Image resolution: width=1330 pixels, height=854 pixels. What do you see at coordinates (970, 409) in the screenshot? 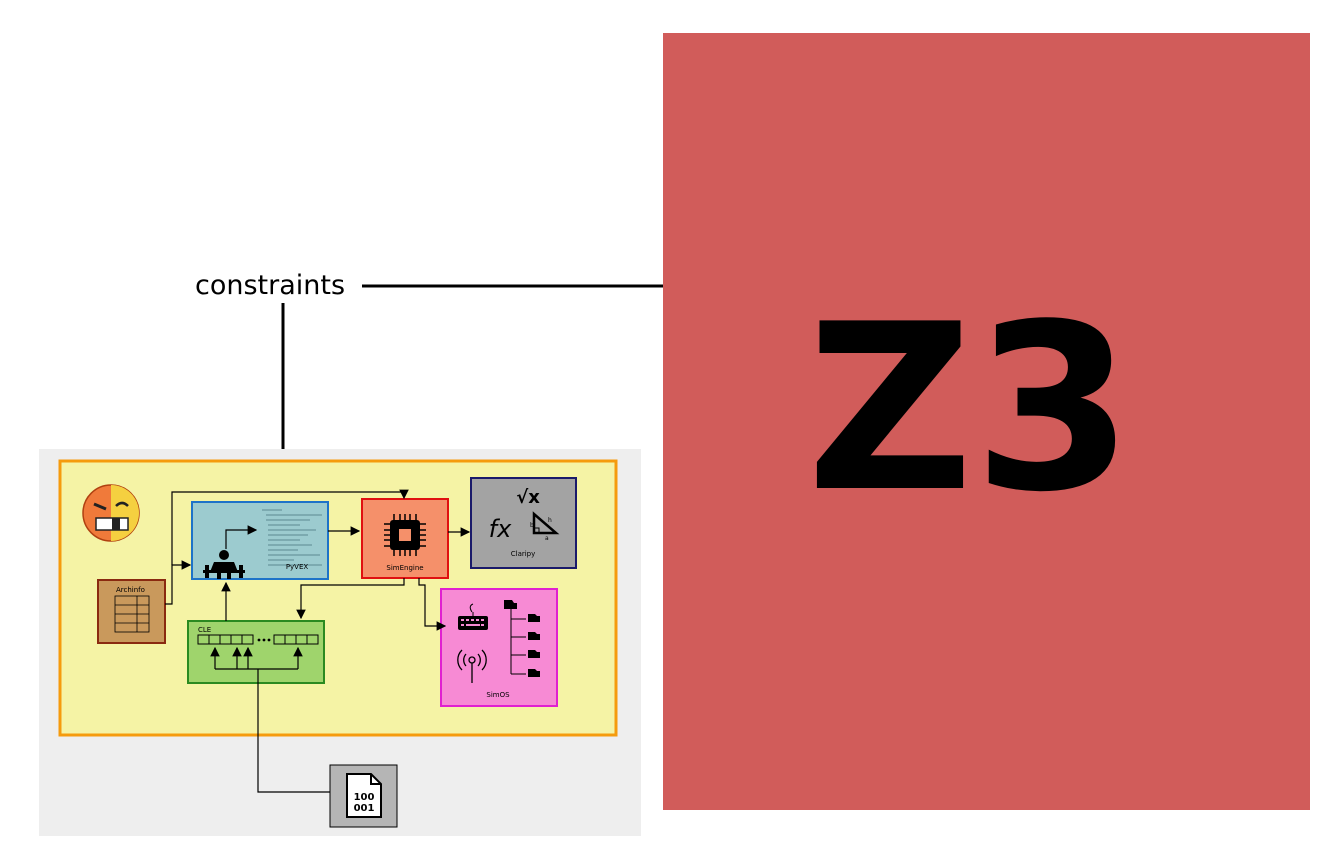
I see `z3-label: Z3` at bounding box center [970, 409].